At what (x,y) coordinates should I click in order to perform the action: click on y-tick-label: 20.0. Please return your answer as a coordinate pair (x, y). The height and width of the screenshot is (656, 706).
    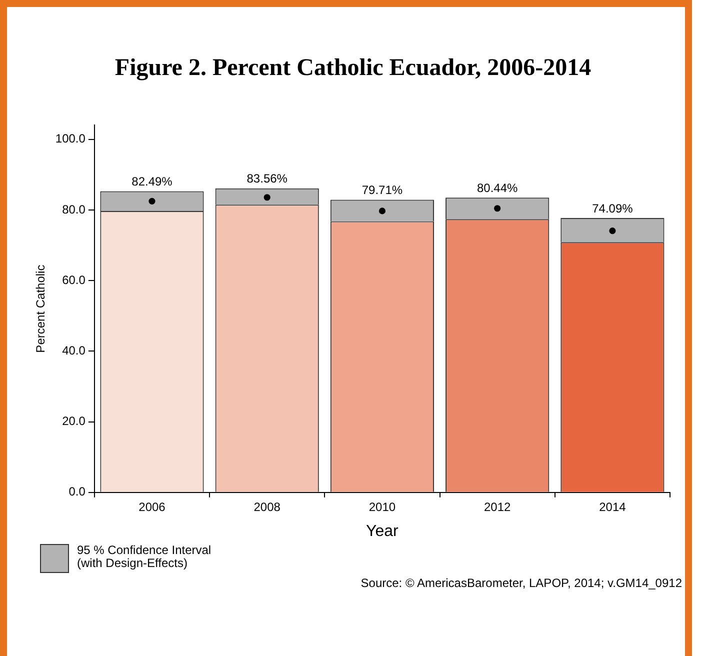
    Looking at the image, I should click on (74, 421).